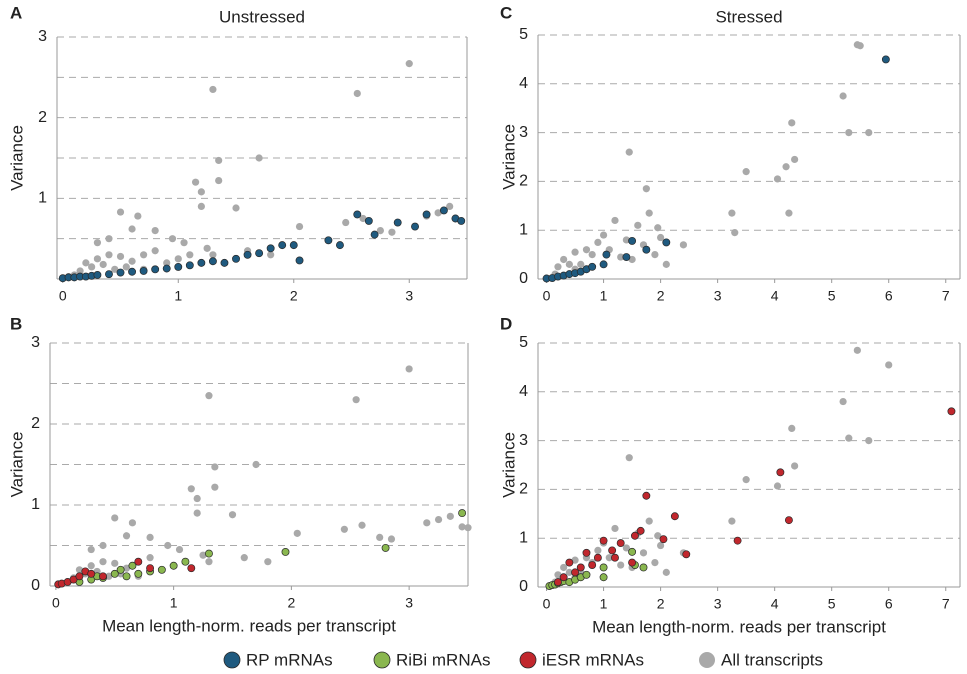 The height and width of the screenshot is (674, 967). Describe the element at coordinates (16, 323) in the screenshot. I see `panel-letter: B` at that location.